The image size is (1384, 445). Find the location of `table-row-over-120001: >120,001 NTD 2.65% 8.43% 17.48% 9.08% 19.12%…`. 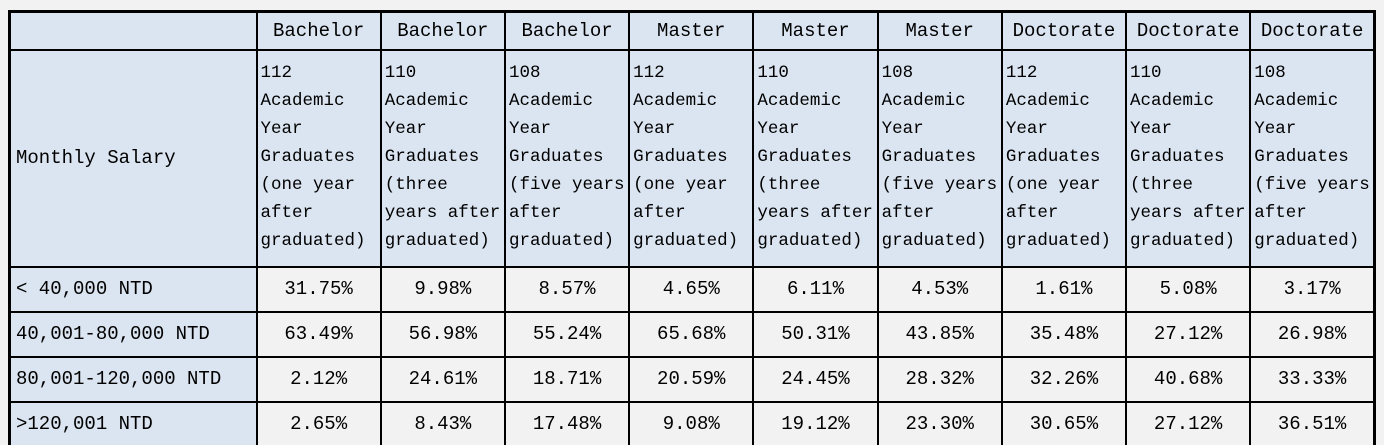

table-row-over-120001: >120,001 NTD 2.65% 8.43% 17.48% 9.08% 19.12%… is located at coordinates (692, 422).